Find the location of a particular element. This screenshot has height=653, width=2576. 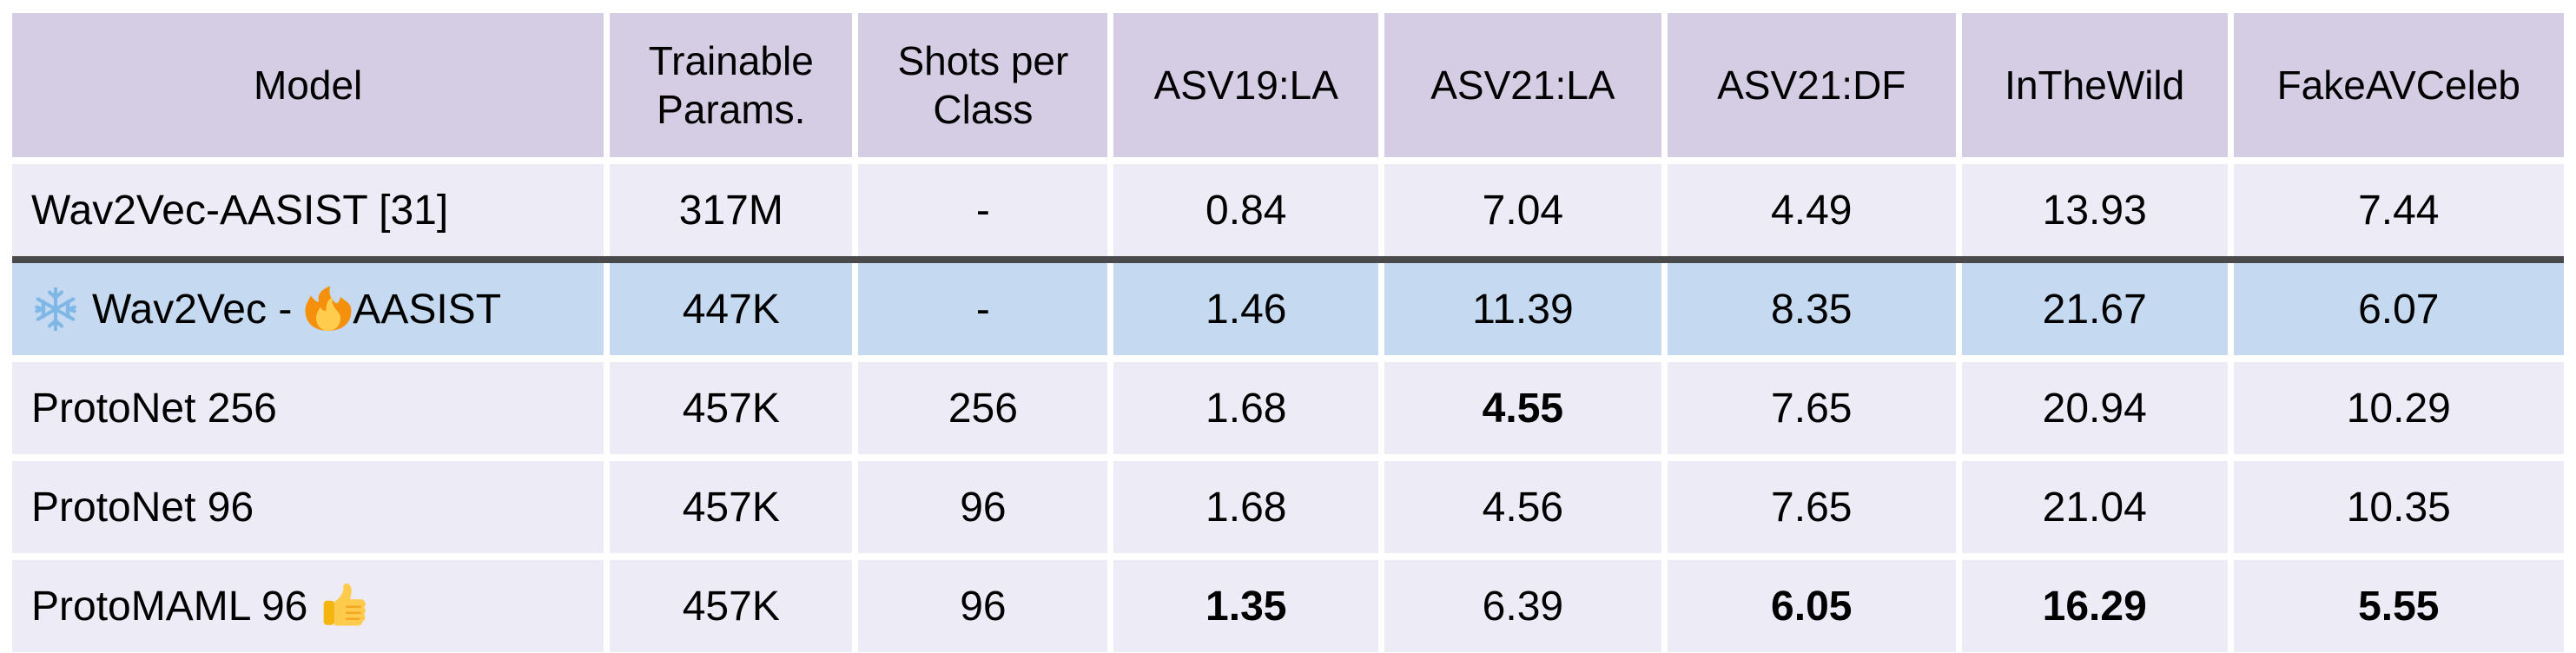

column-header-model: Model is located at coordinates (308, 85).